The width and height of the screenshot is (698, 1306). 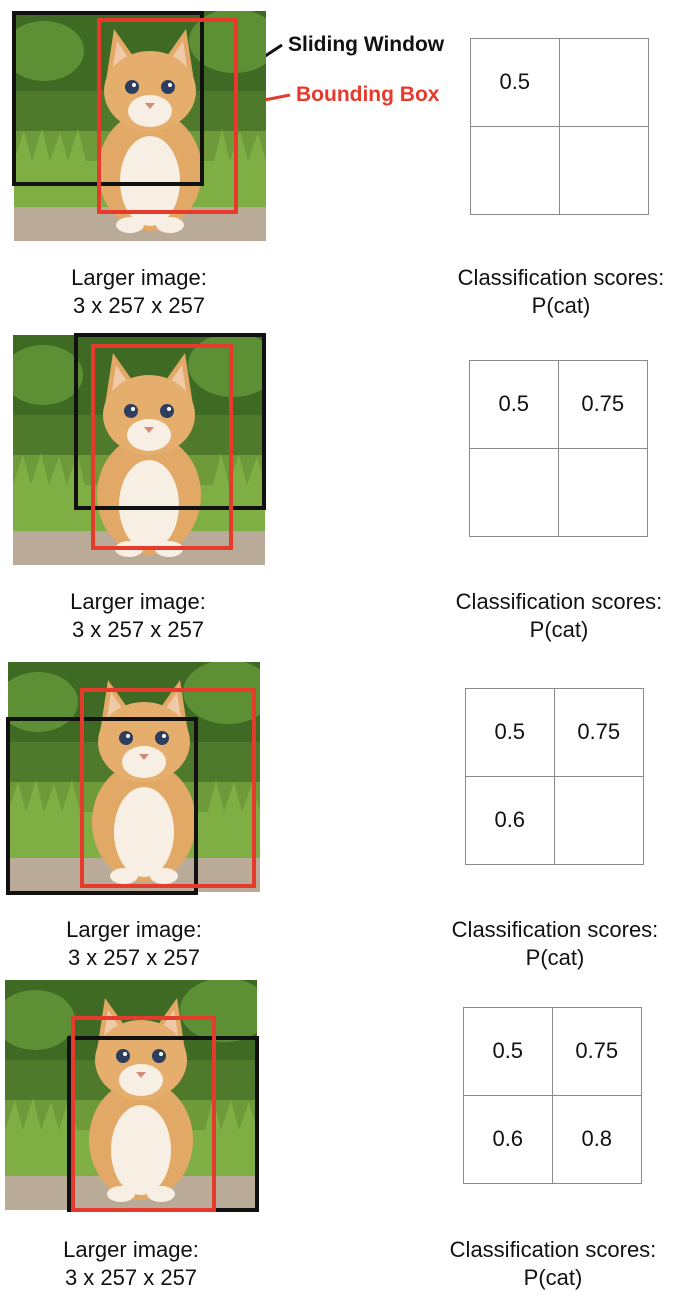 I want to click on score-grid: 0.5, so click(x=559, y=126).